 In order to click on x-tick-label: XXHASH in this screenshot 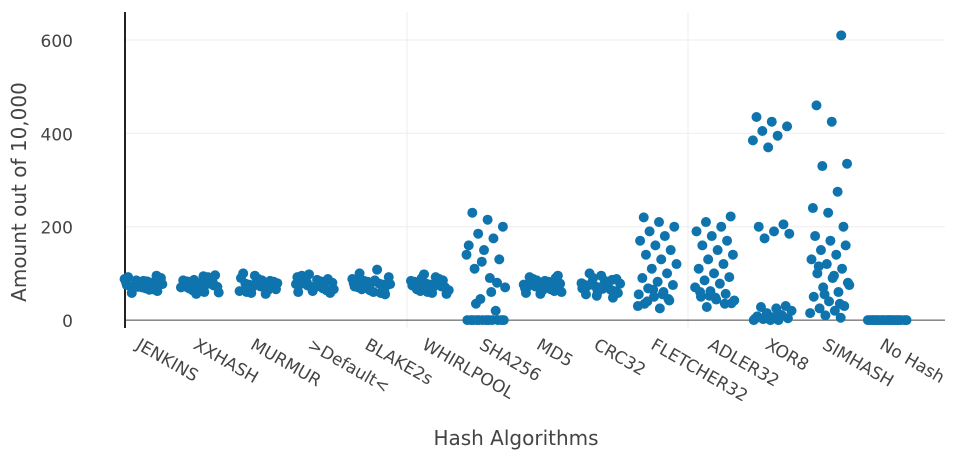, I will do `click(226, 361)`.